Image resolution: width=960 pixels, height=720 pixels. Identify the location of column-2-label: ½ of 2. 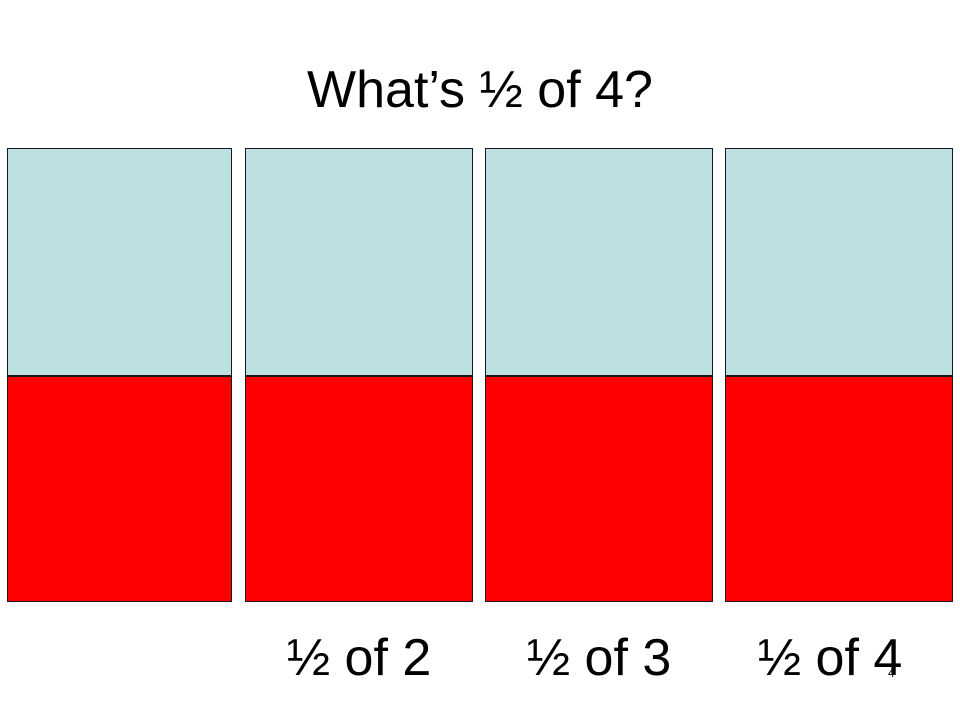
(359, 658).